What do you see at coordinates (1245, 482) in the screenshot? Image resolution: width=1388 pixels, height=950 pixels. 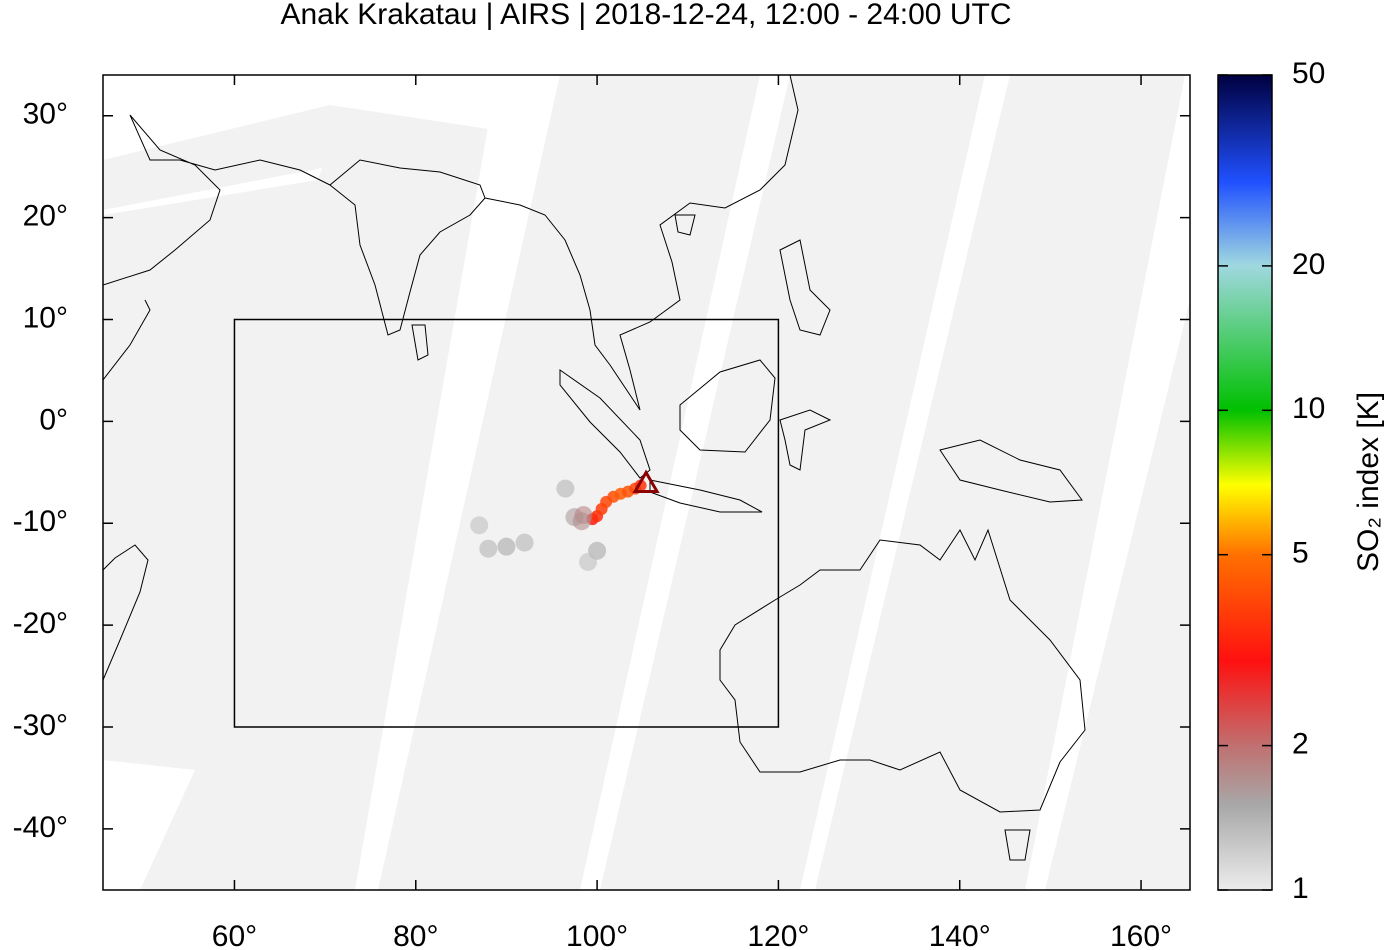 I see `colorbar` at bounding box center [1245, 482].